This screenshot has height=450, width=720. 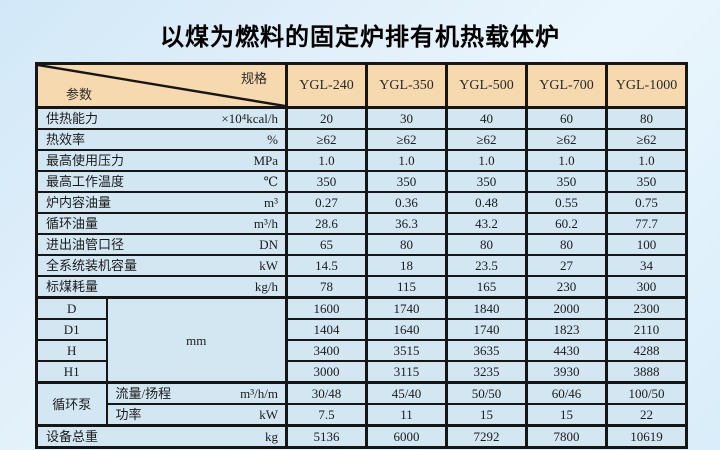 I want to click on param-unit: ×10⁴kcal/h, so click(x=249, y=118).